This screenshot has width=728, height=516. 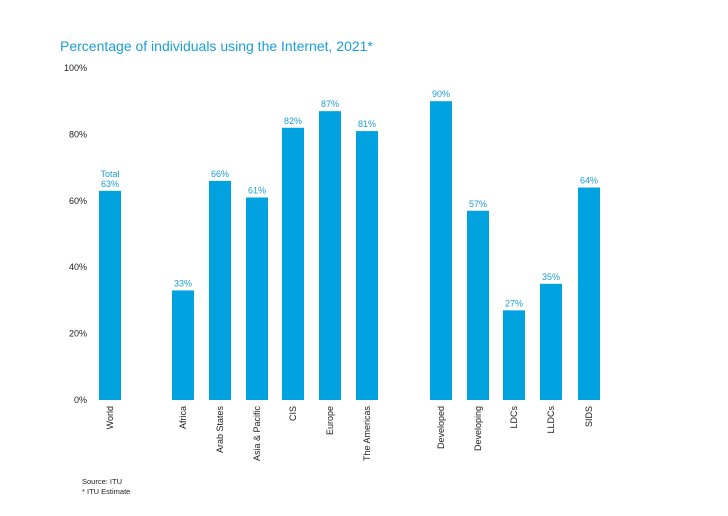 I want to click on data-label: 64%, so click(x=589, y=181).